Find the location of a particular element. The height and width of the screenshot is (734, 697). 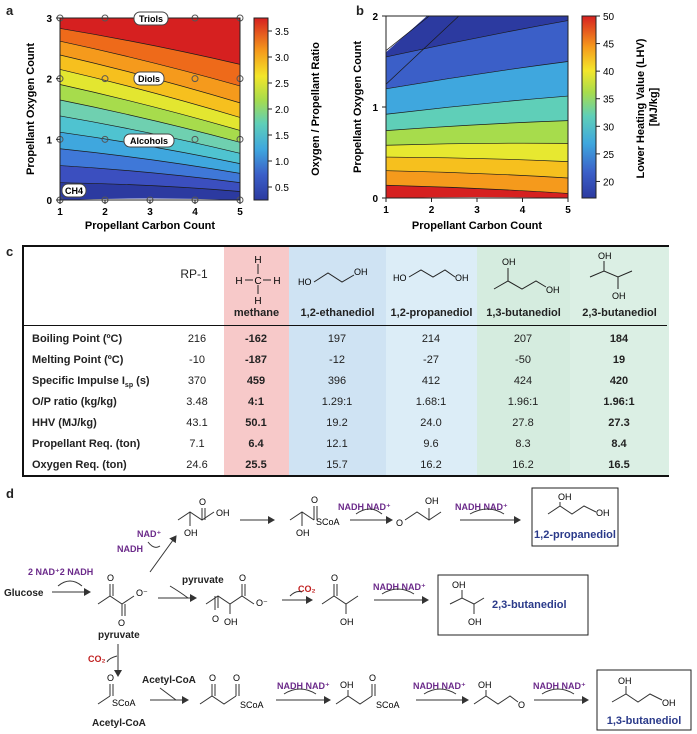

svg-text: 2,3-butanediol is located at coordinates (529, 605).